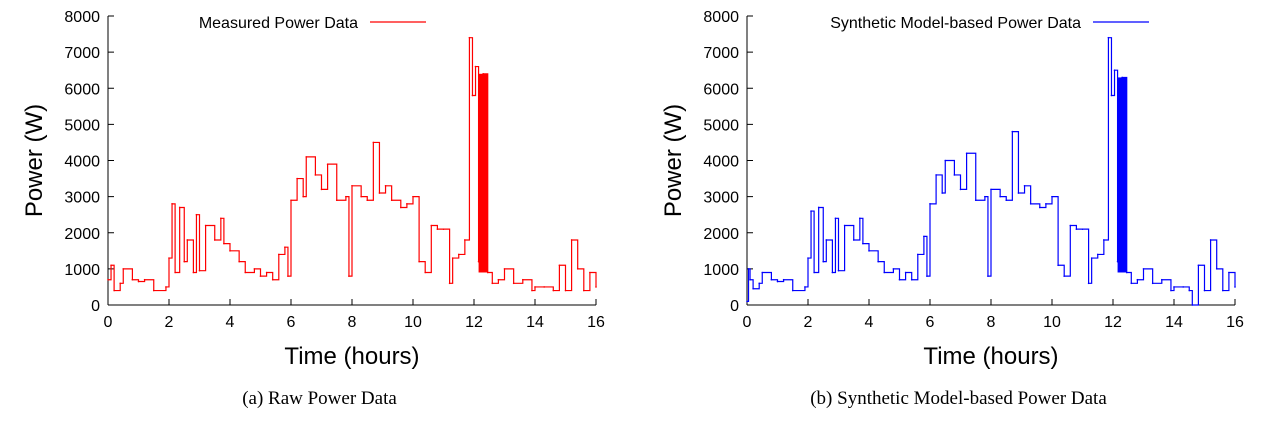 The height and width of the screenshot is (426, 1278). What do you see at coordinates (955, 23) in the screenshot?
I see `legend-label: Synthetic Model-based Power Data` at bounding box center [955, 23].